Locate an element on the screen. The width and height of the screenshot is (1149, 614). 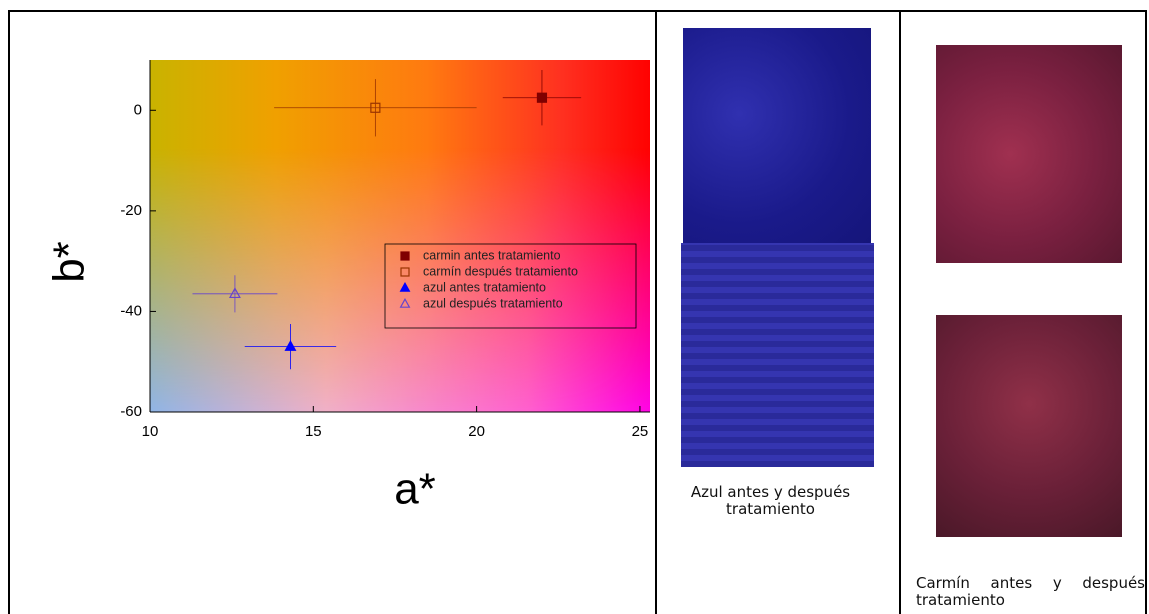
y-tick-label: -40 is located at coordinates (131, 310).